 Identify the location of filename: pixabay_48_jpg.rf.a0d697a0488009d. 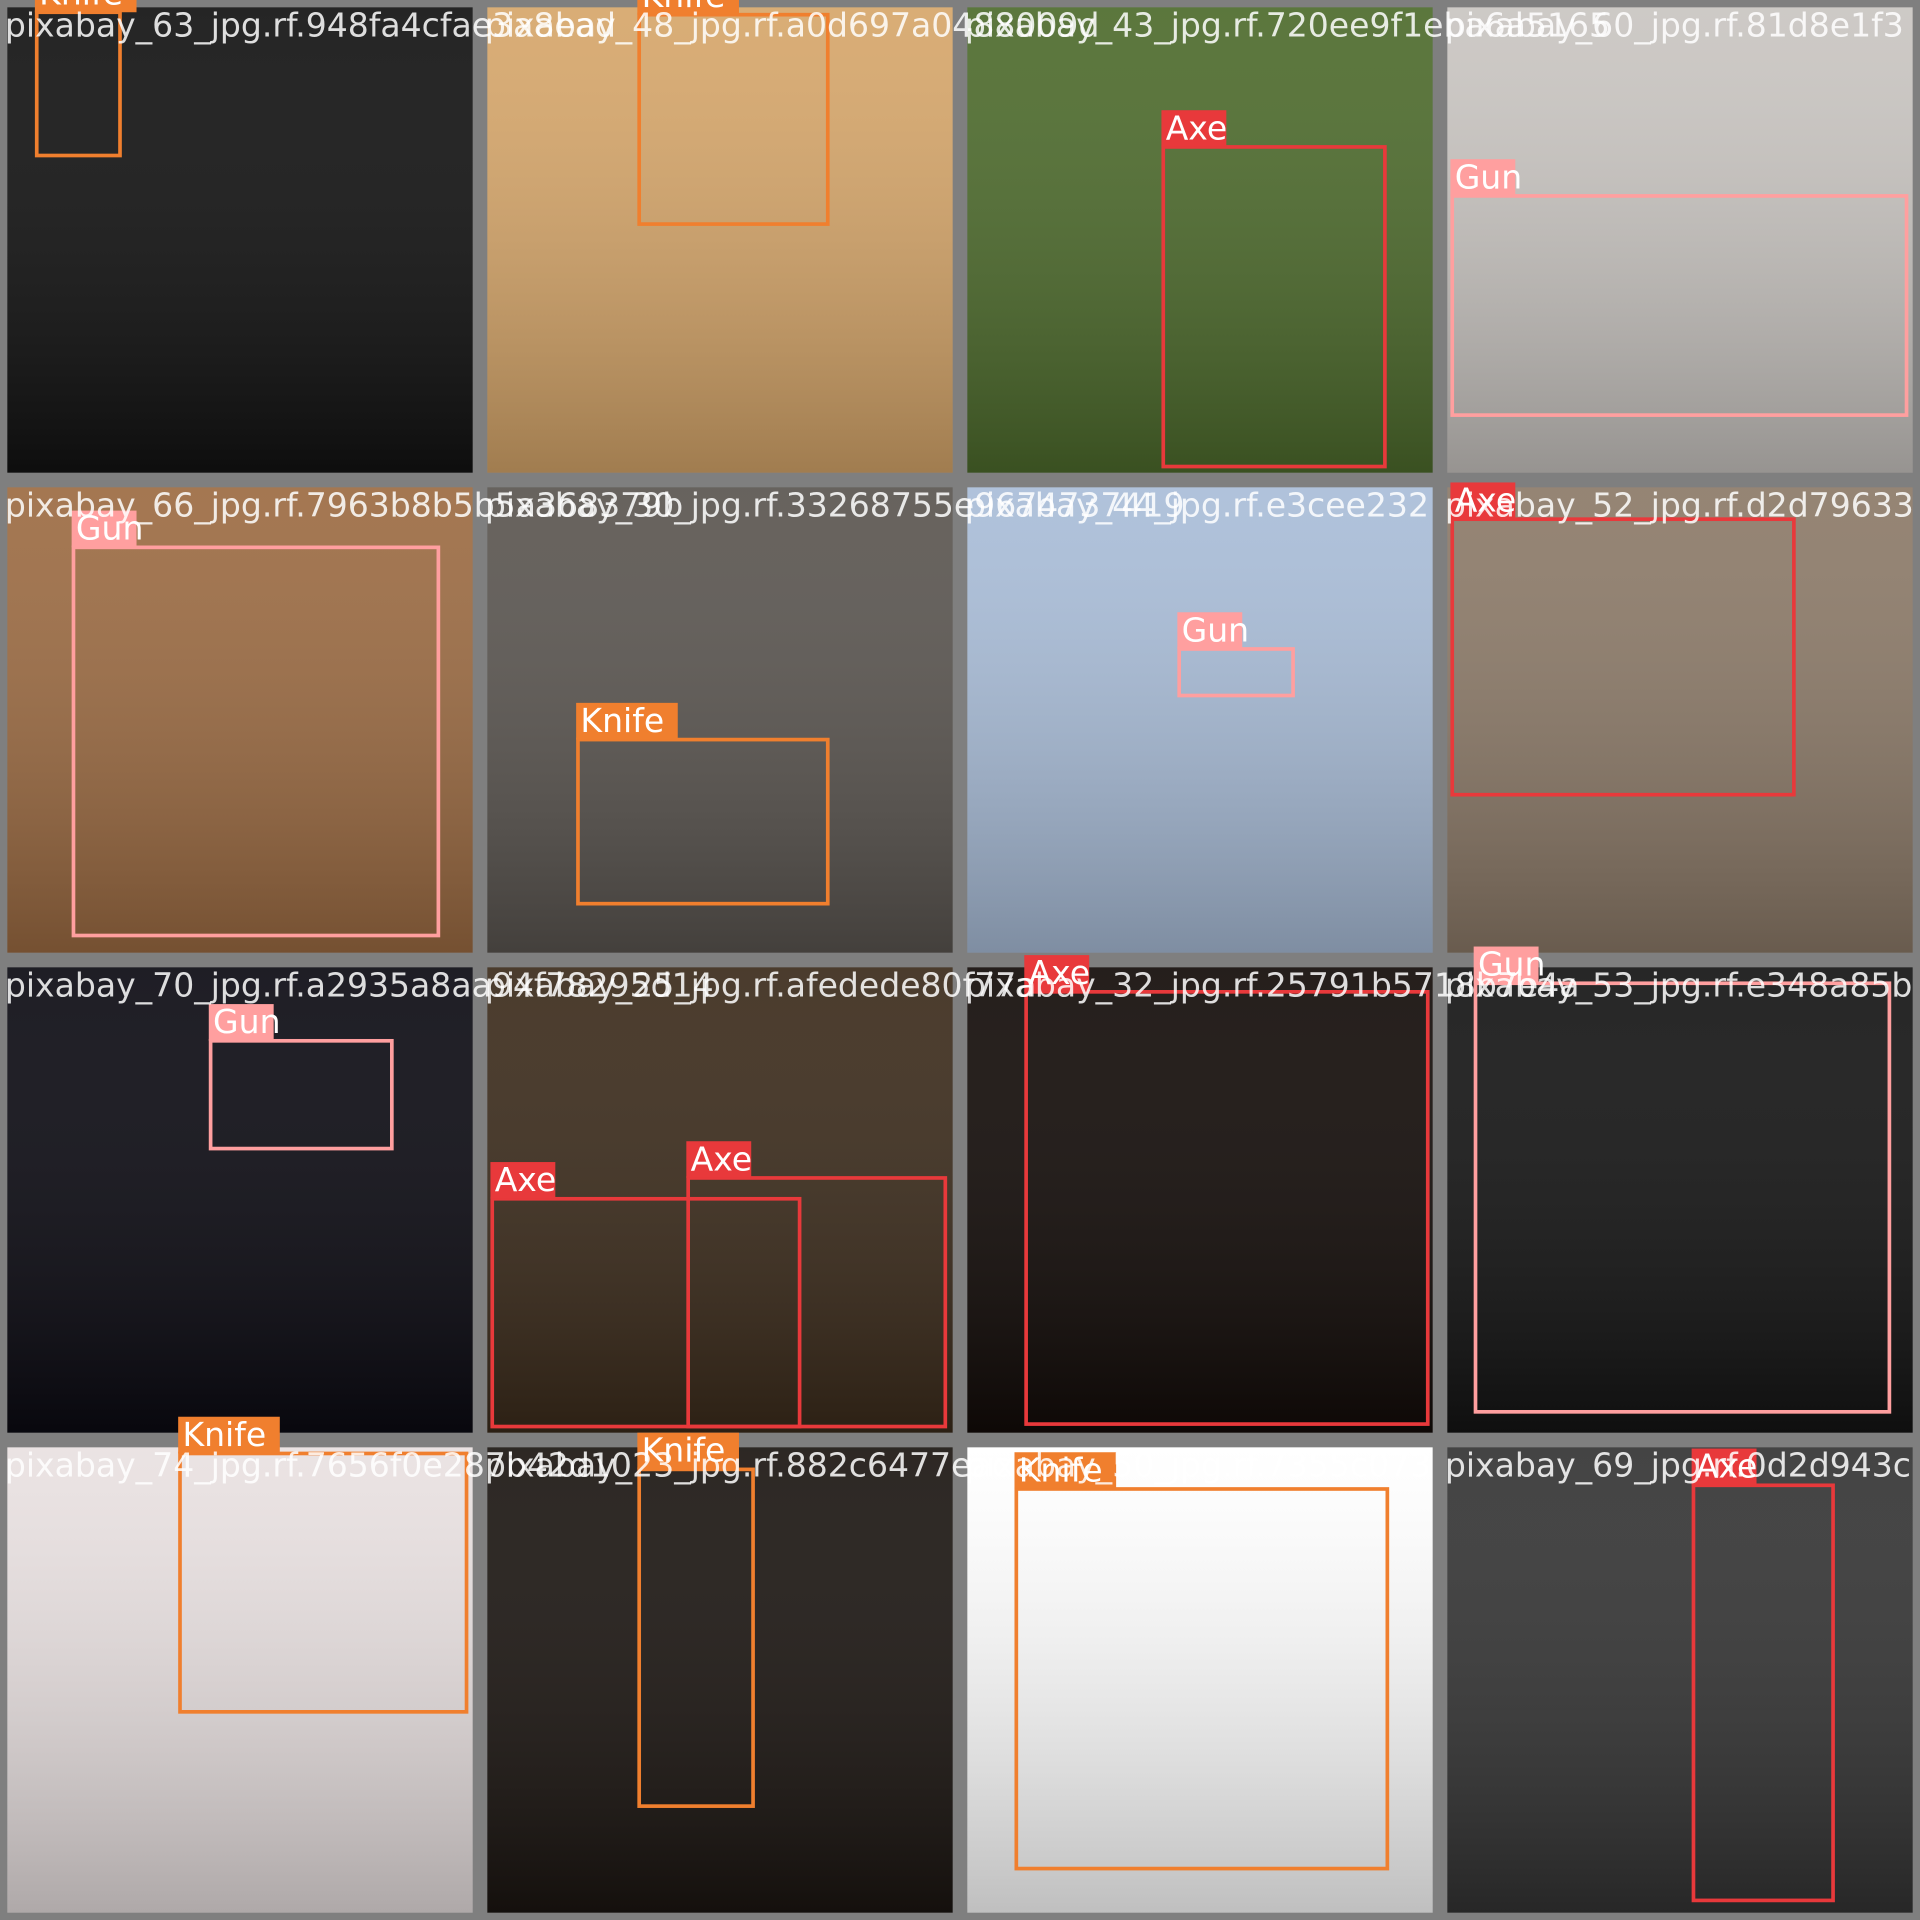
(792, 24).